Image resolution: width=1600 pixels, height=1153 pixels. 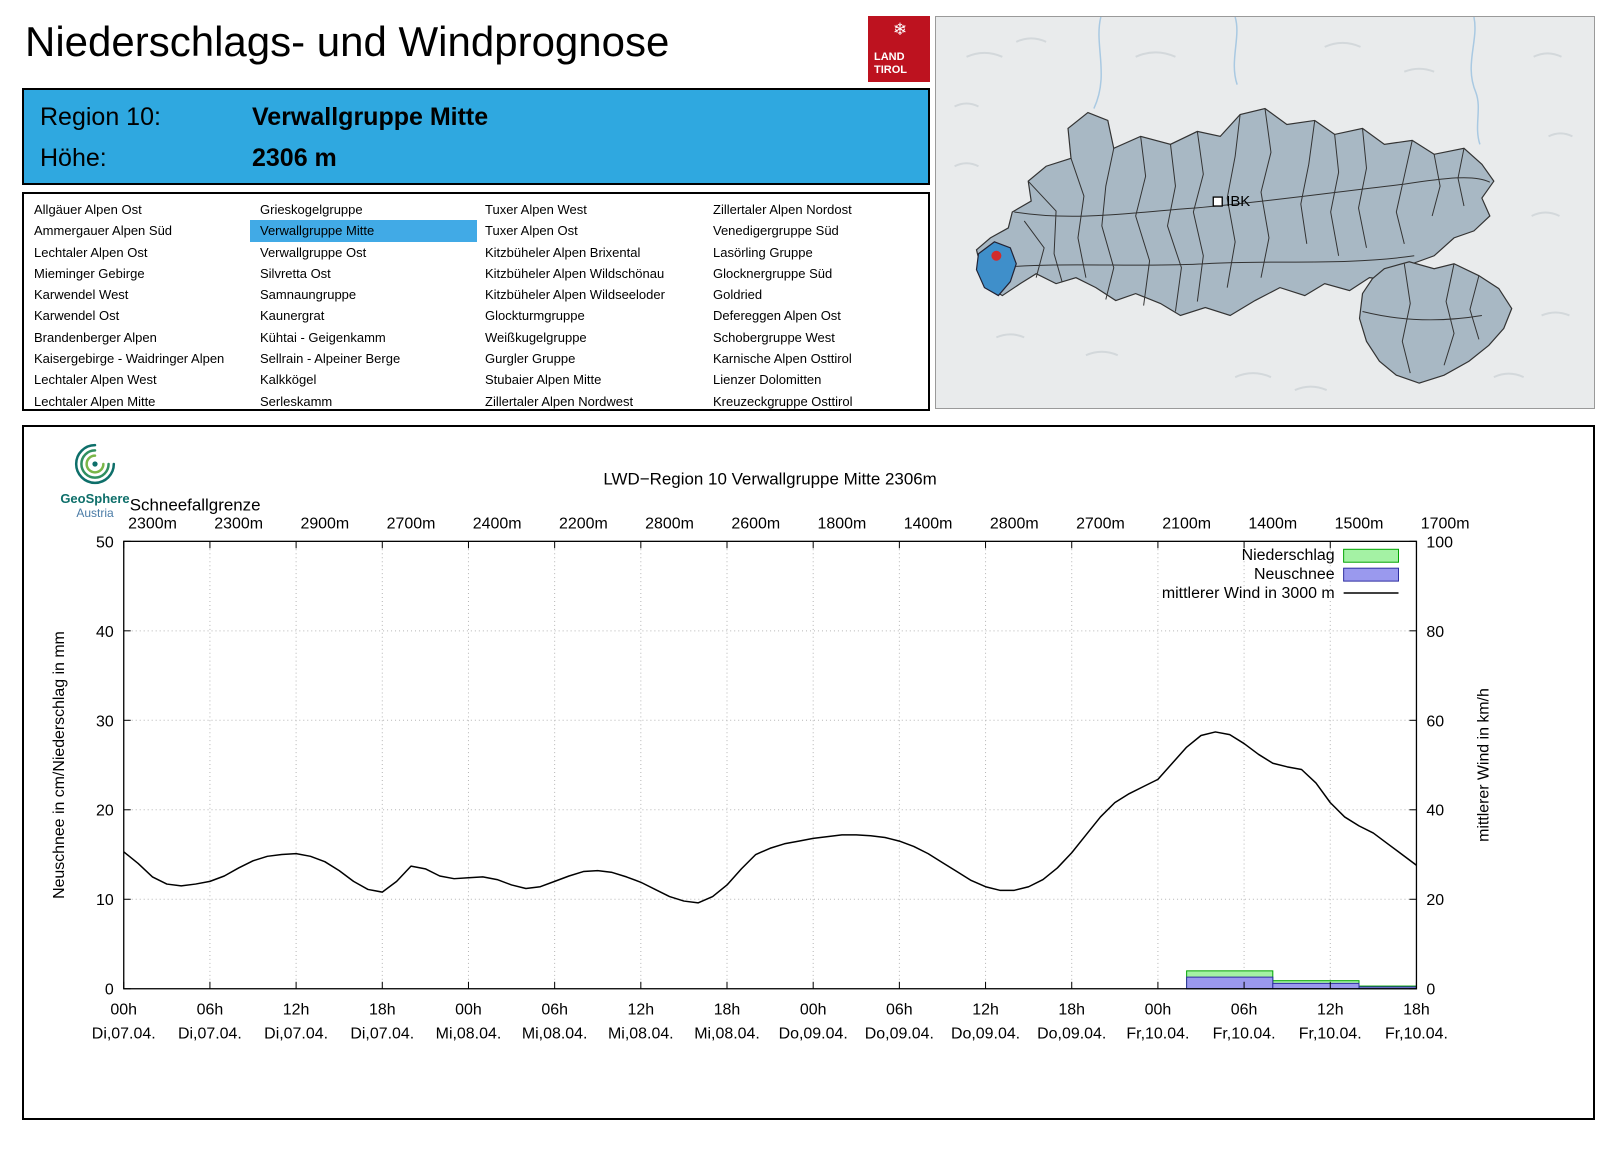 I want to click on page-title: Niederschlags- und Windprognose, so click(x=347, y=41).